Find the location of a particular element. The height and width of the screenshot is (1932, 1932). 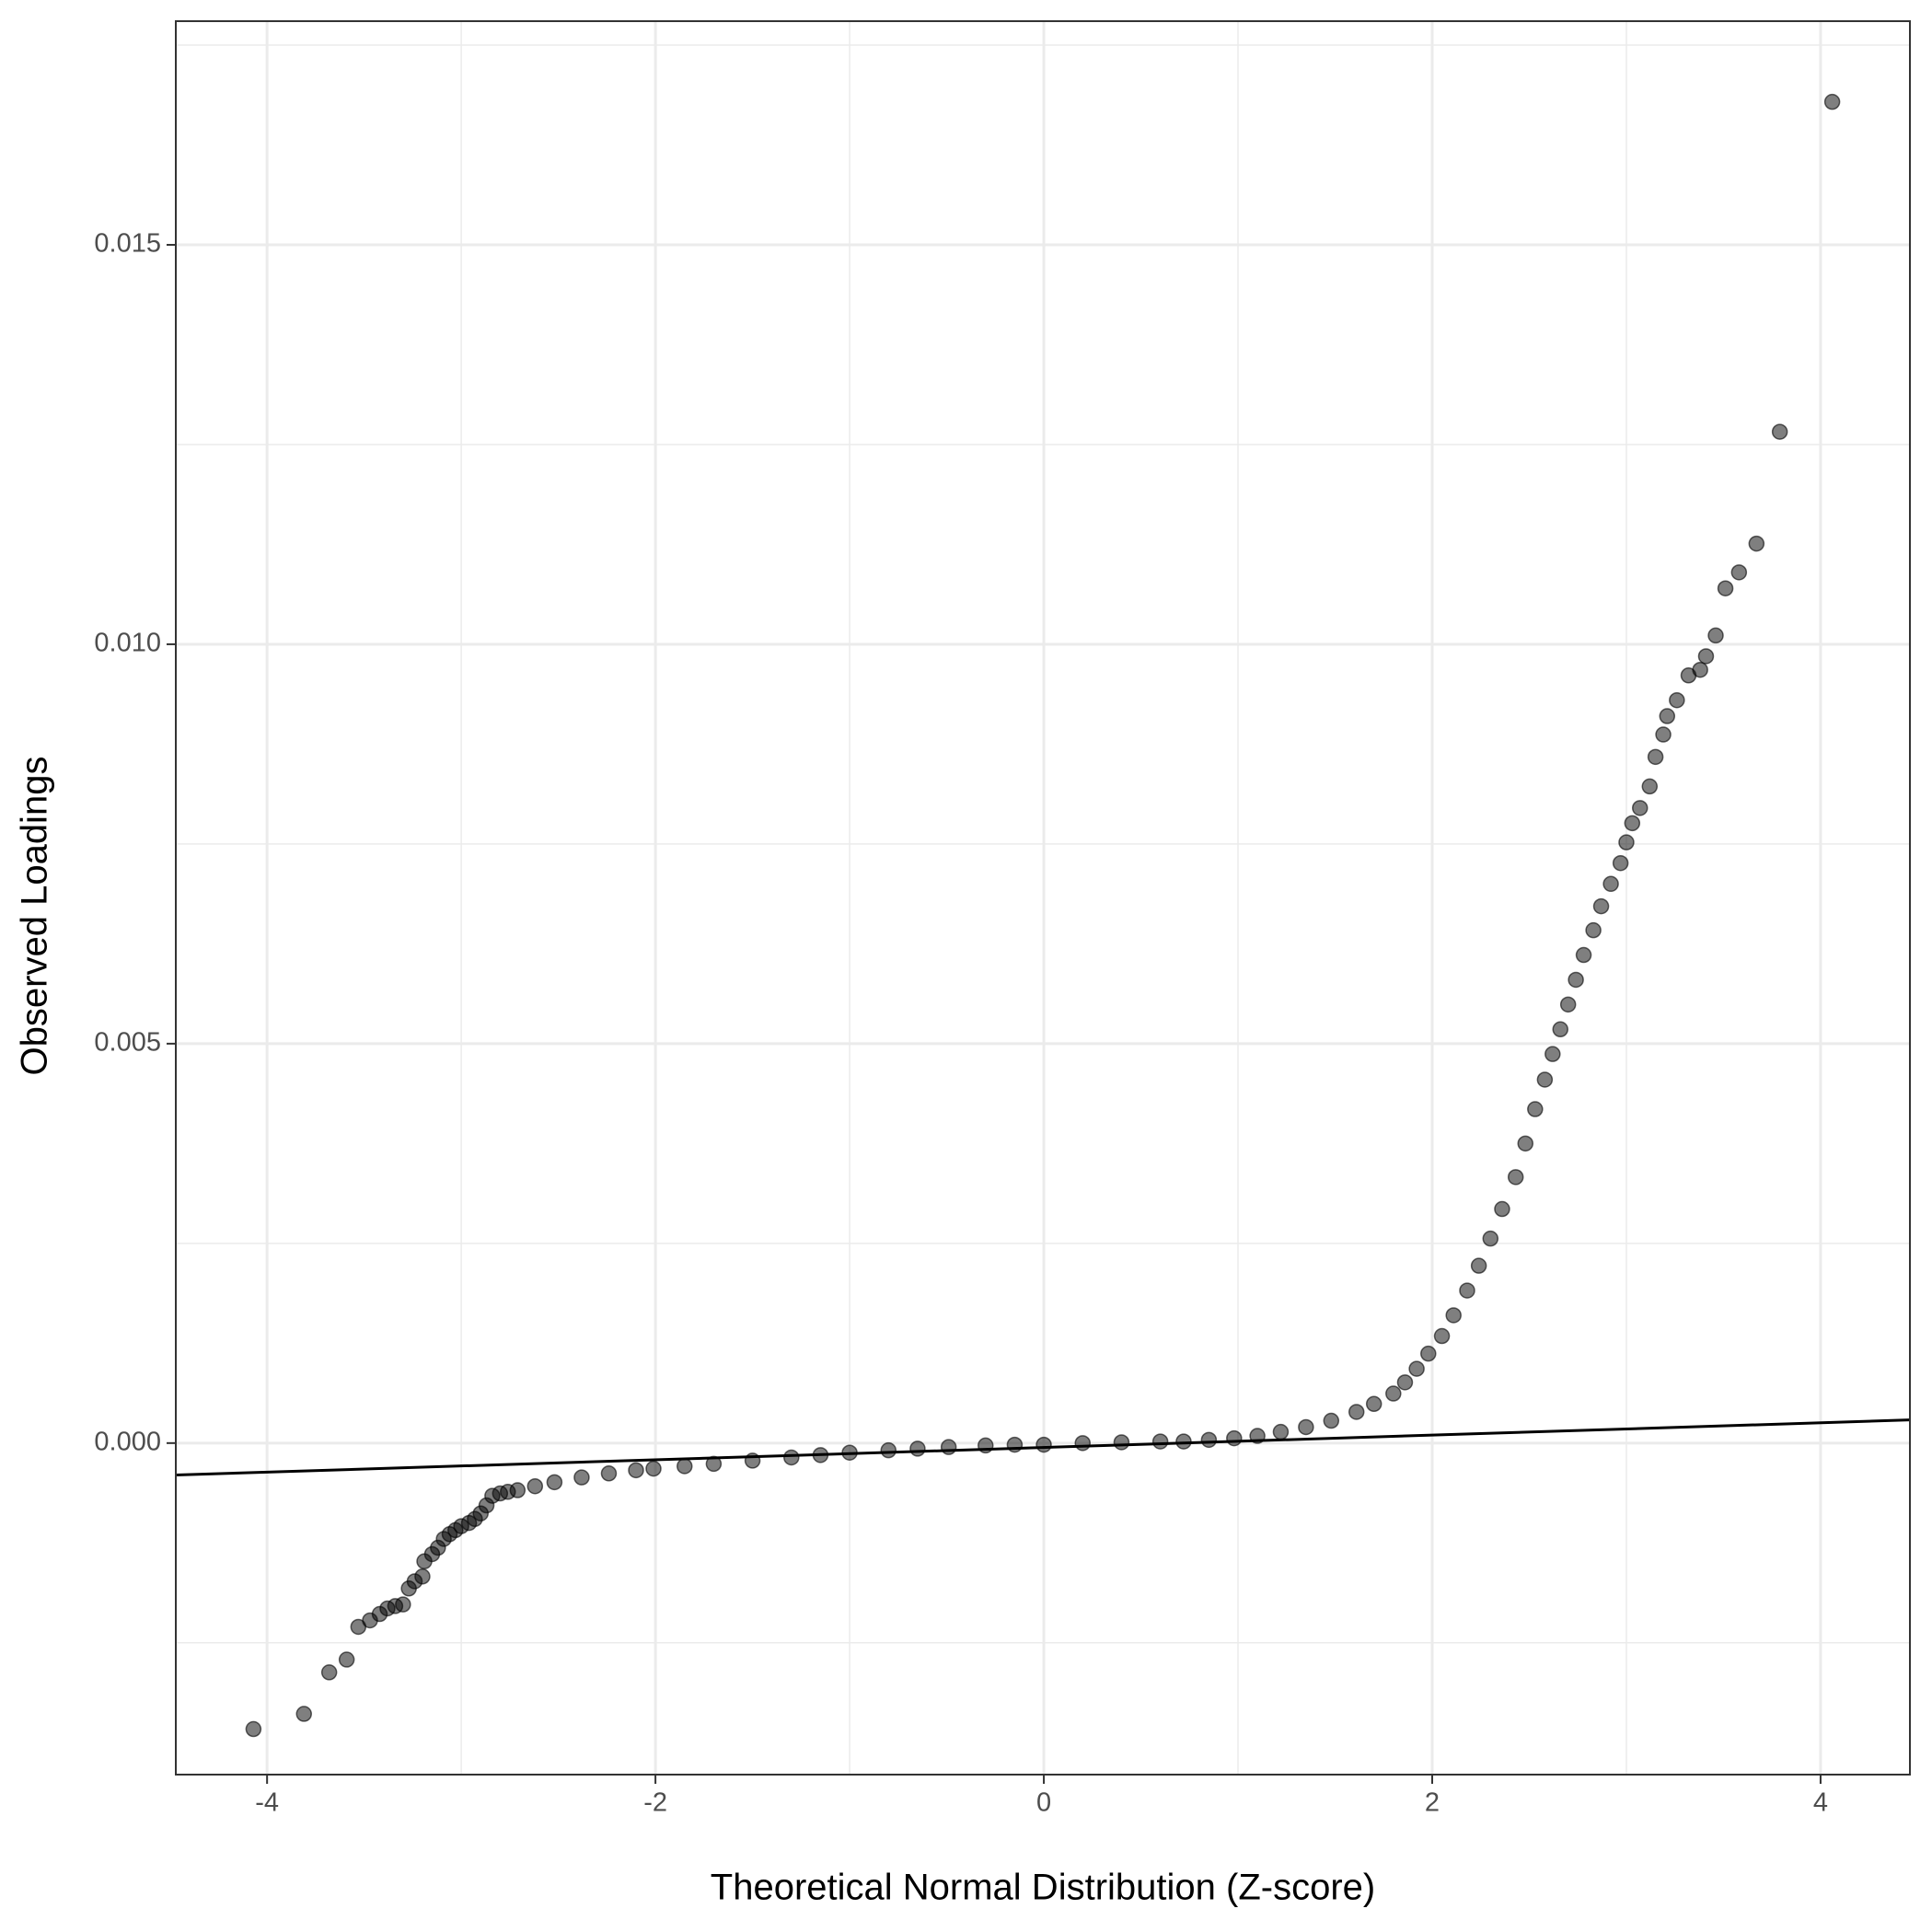

y-tick-label: 0.015 is located at coordinates (127, 244).